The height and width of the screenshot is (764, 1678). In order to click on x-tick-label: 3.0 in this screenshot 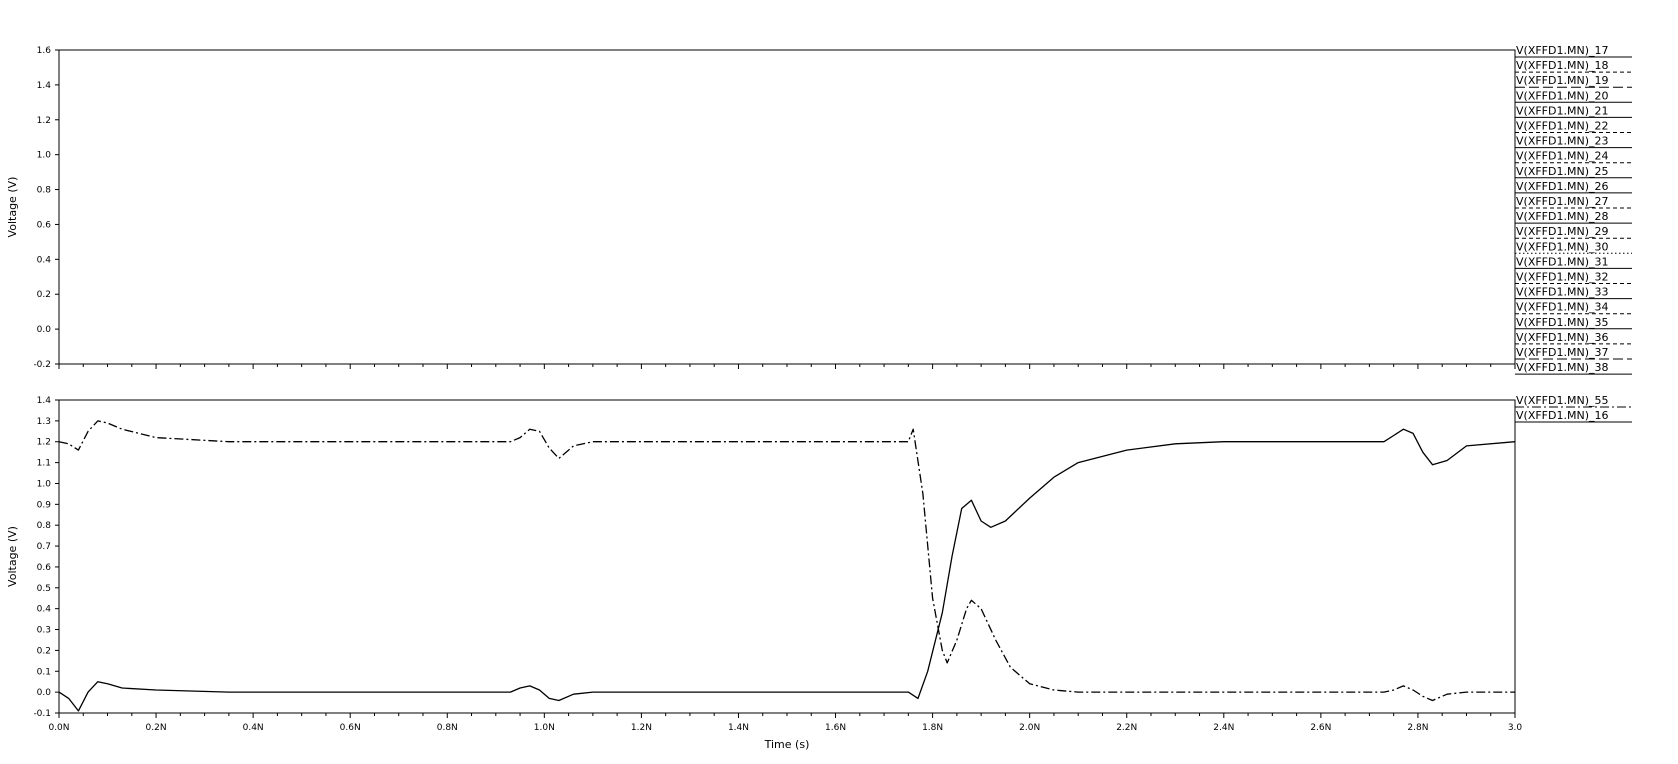, I will do `click(1515, 728)`.